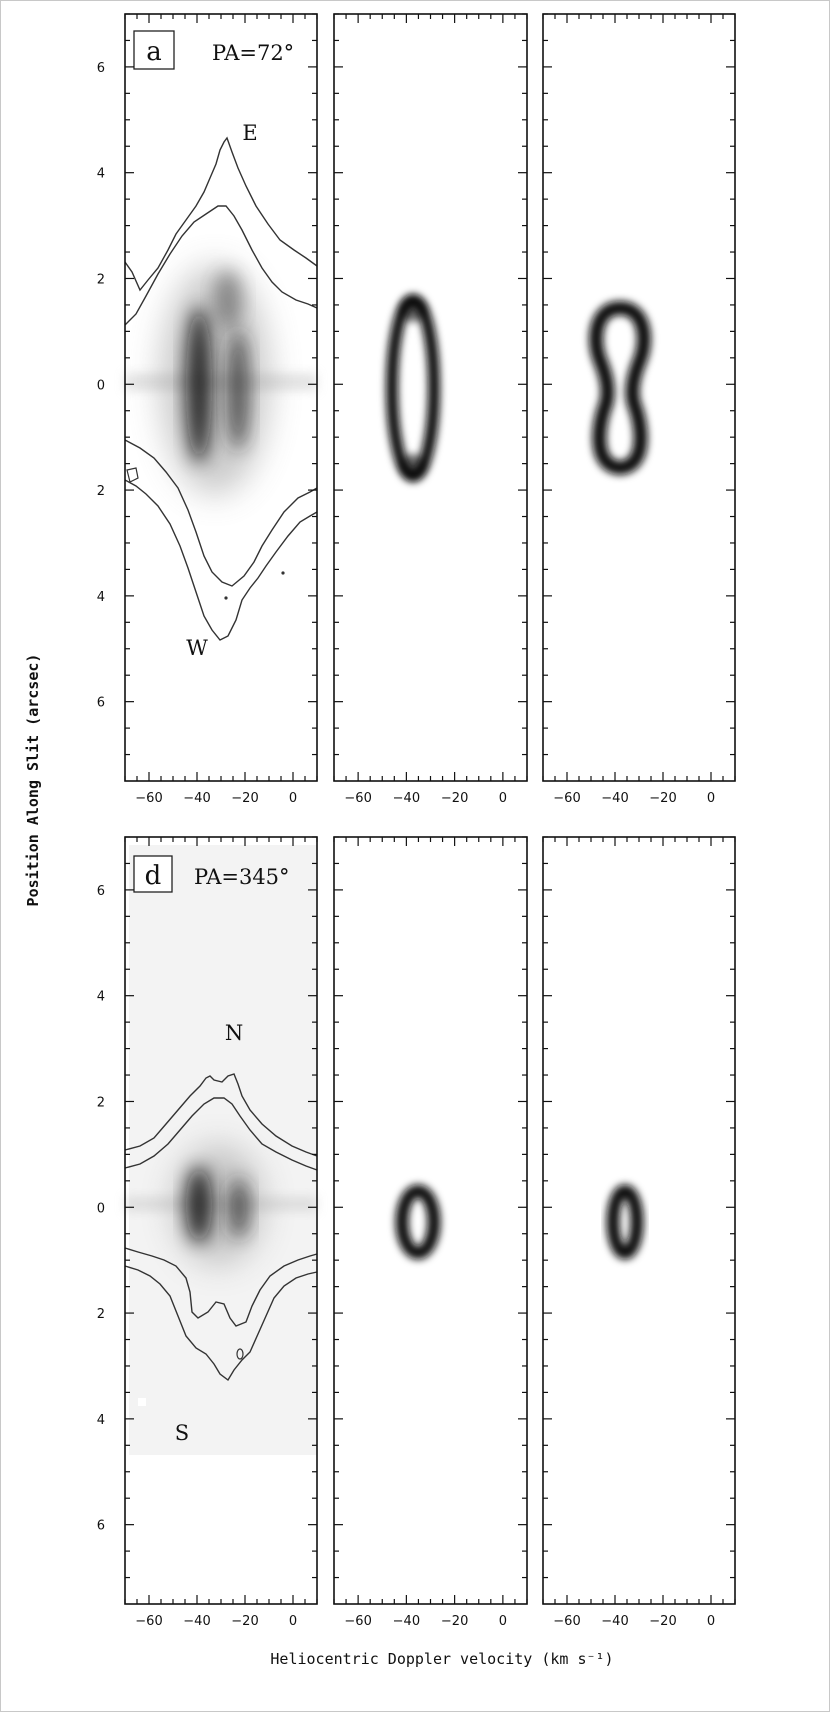 This screenshot has height=1712, width=830. Describe the element at coordinates (413, 310) in the screenshot. I see `ring-bright-top` at that location.